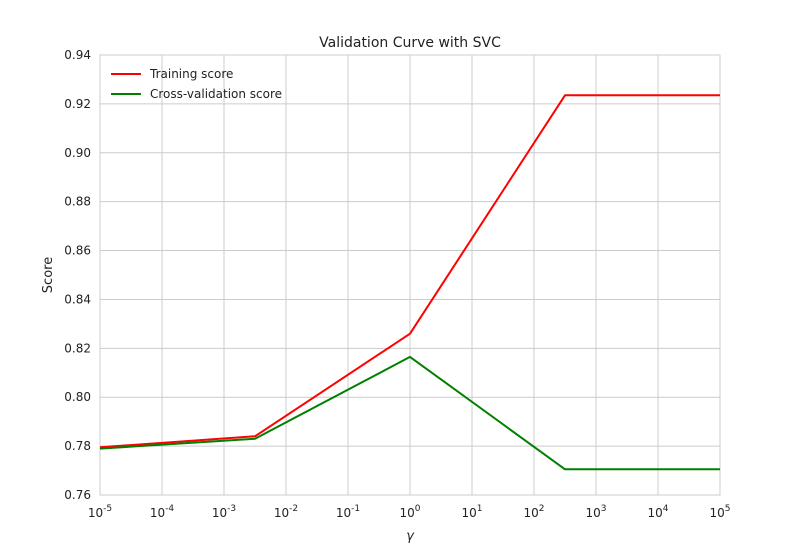 The width and height of the screenshot is (800, 550). I want to click on y-tick-label: 0.84, so click(77, 299).